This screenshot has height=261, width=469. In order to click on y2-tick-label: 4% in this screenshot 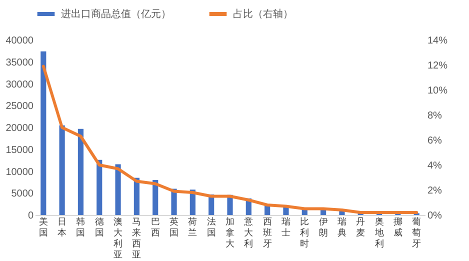, I will do `click(435, 166)`.